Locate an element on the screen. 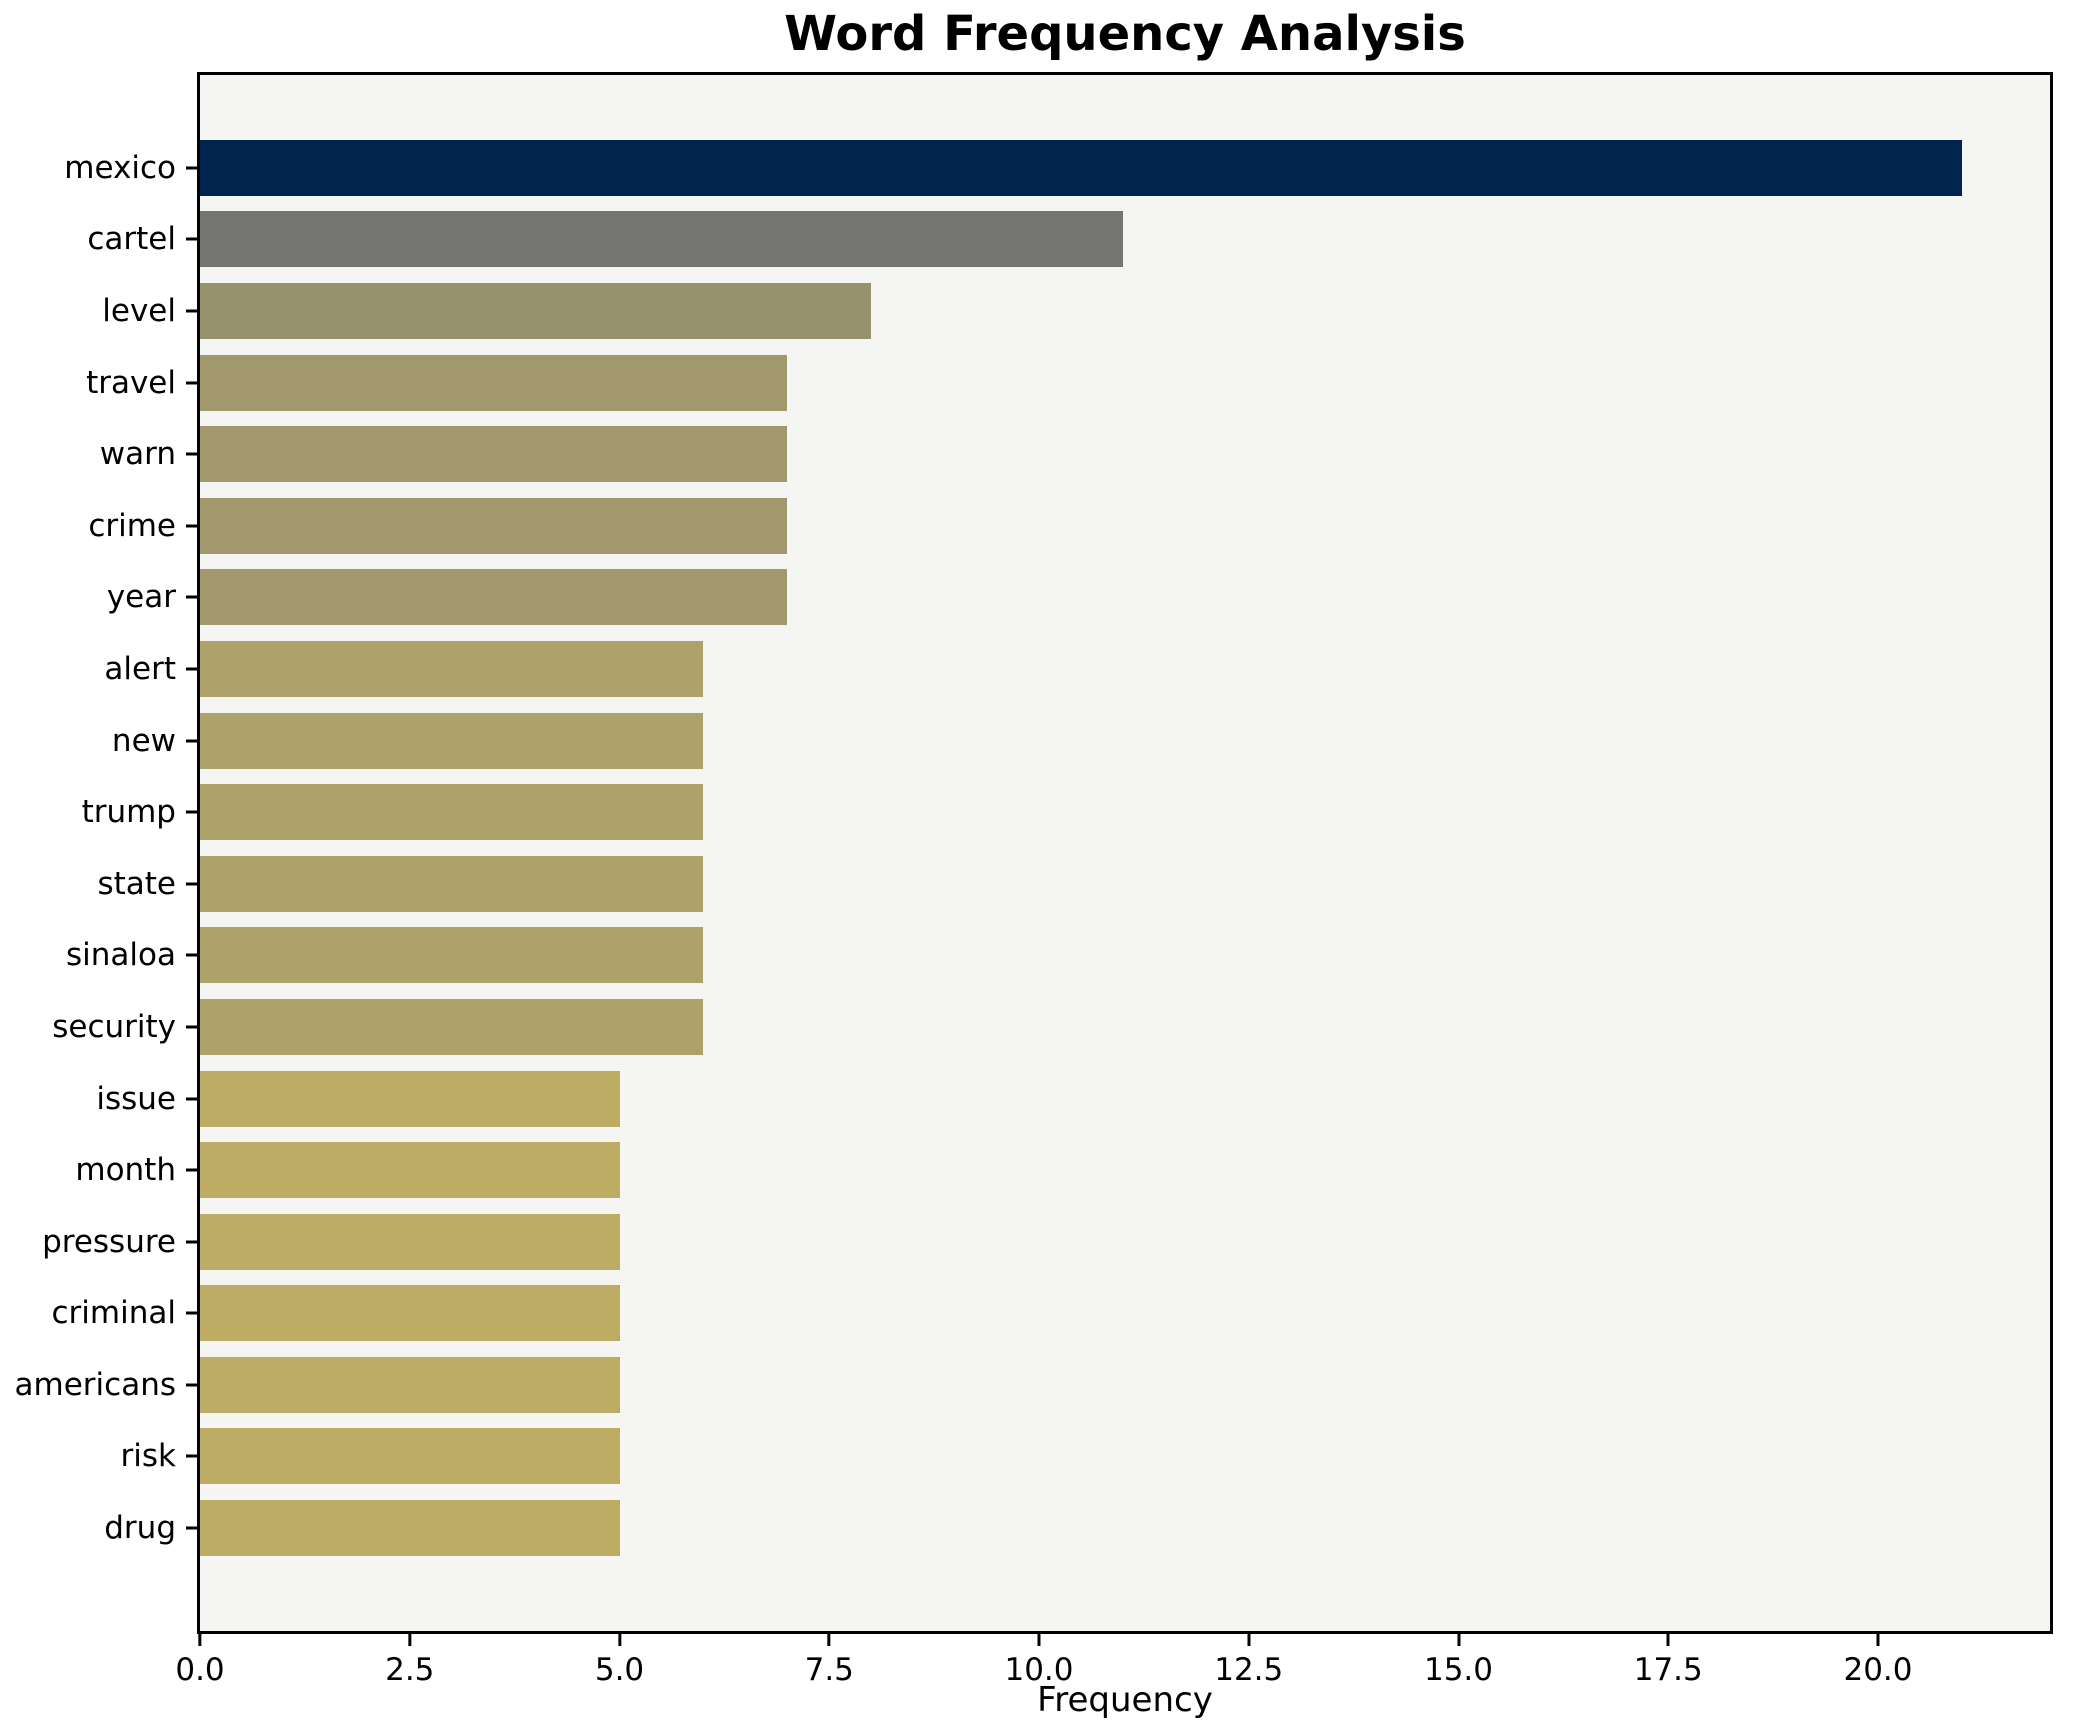 This screenshot has height=1722, width=2073. y-label-row: americans is located at coordinates (98, 1385).